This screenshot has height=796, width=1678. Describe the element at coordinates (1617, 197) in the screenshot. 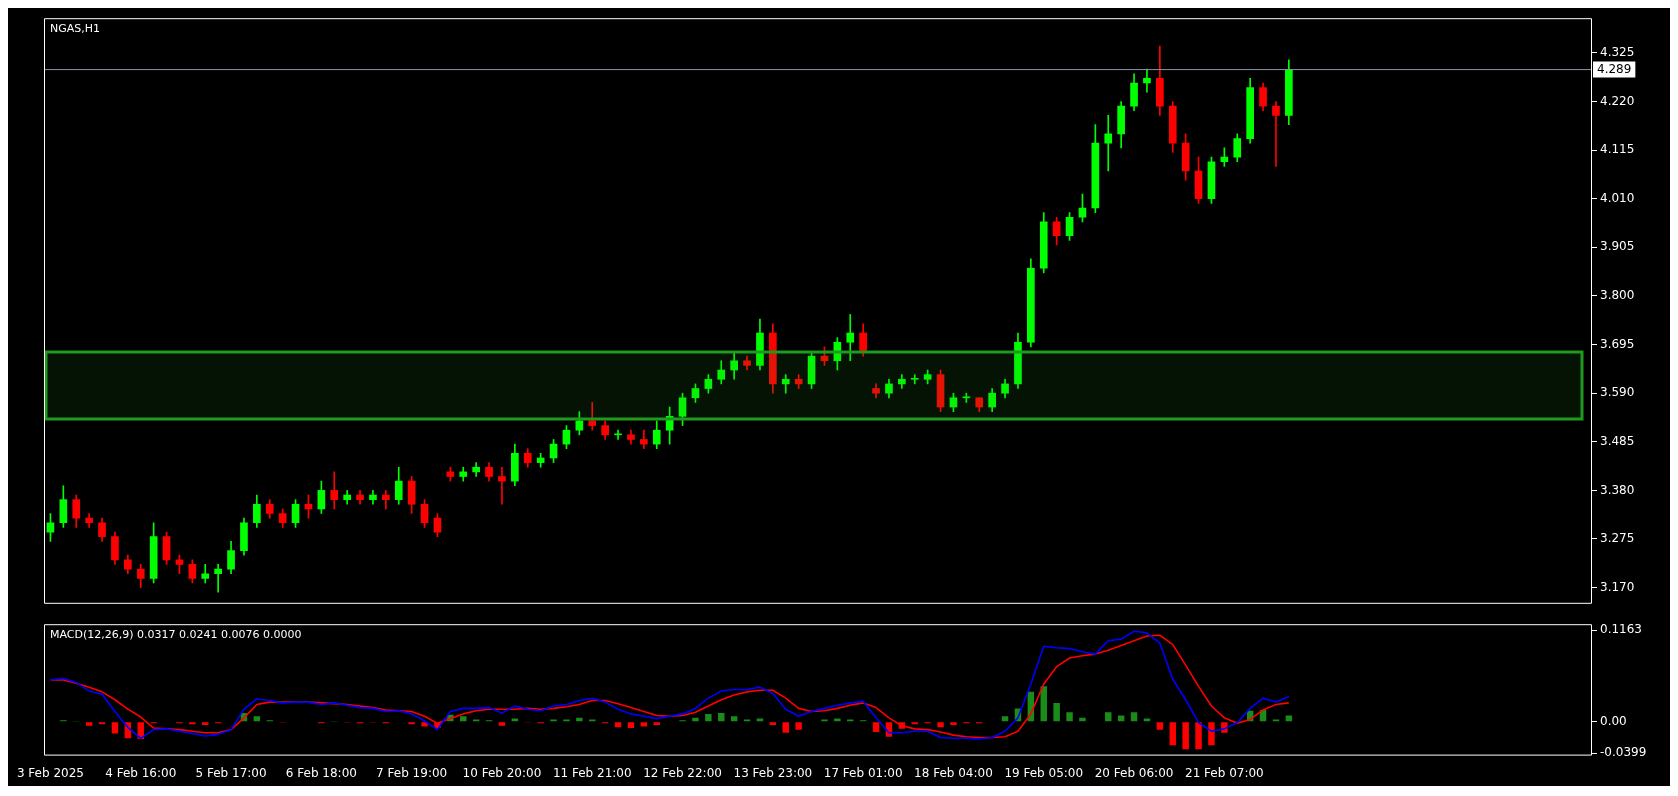

I see `y-tick-label: 4.010` at that location.